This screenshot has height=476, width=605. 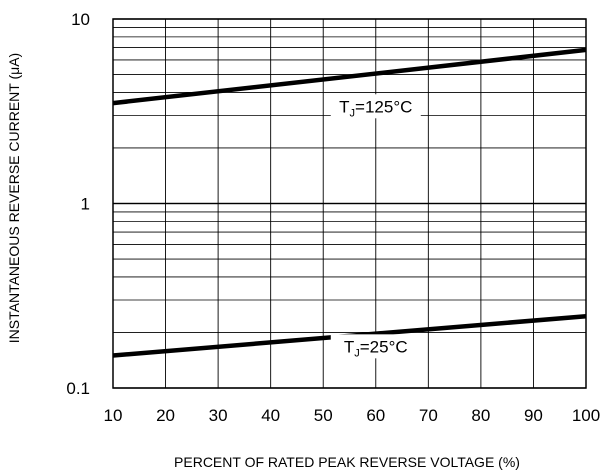 What do you see at coordinates (270, 415) in the screenshot?
I see `x-tick-label: 40` at bounding box center [270, 415].